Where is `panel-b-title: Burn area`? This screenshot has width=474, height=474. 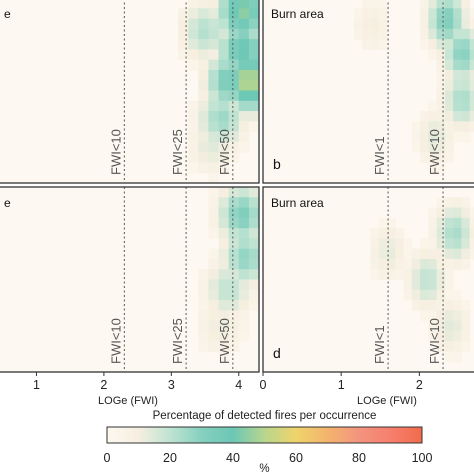 panel-b-title: Burn area is located at coordinates (297, 14).